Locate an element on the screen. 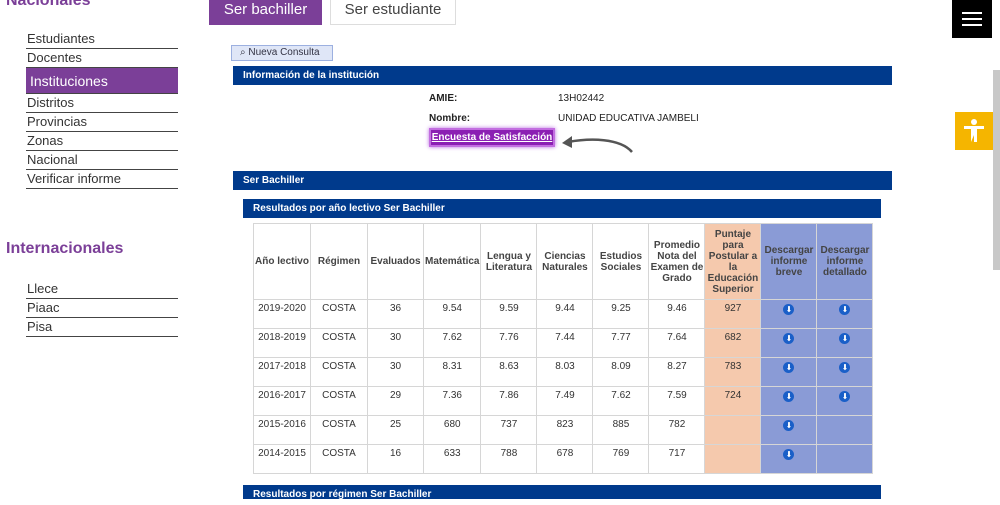 This screenshot has width=1000, height=505. th-descargar-breve: Descargar informe breve is located at coordinates (789, 261).